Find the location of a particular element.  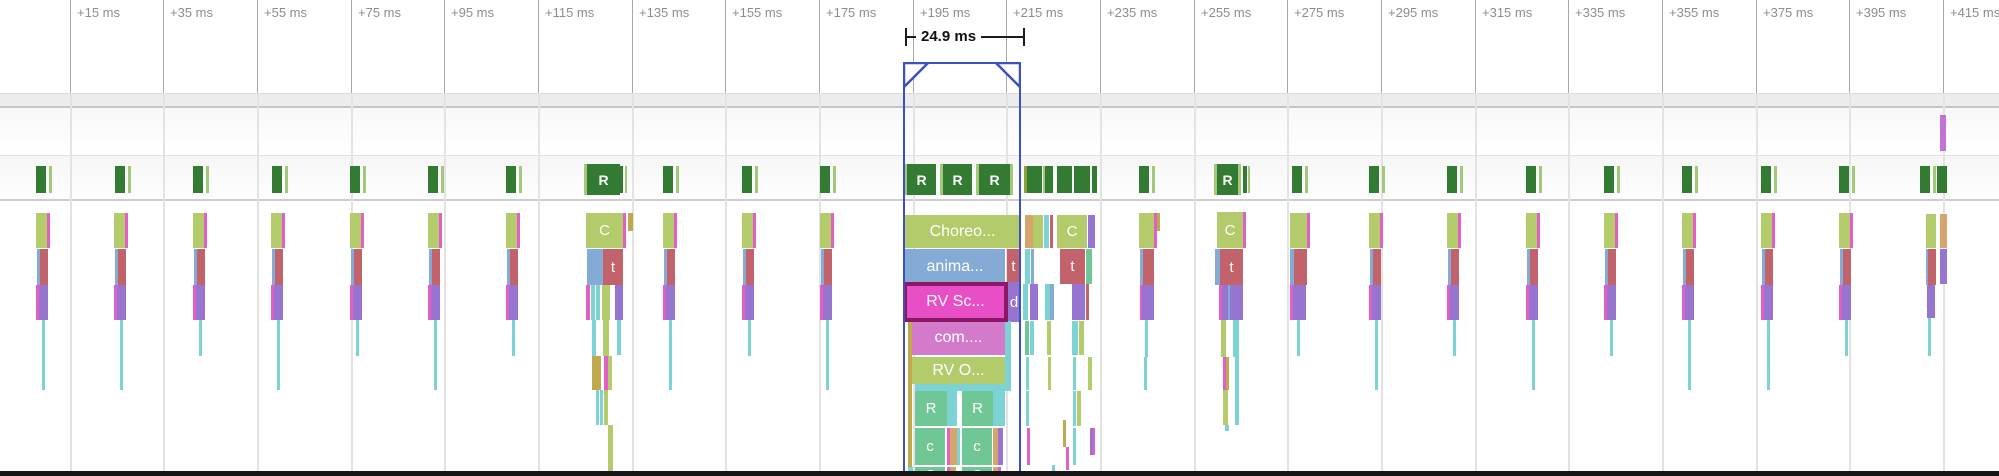

selection-edge-right is located at coordinates (1020, 269).